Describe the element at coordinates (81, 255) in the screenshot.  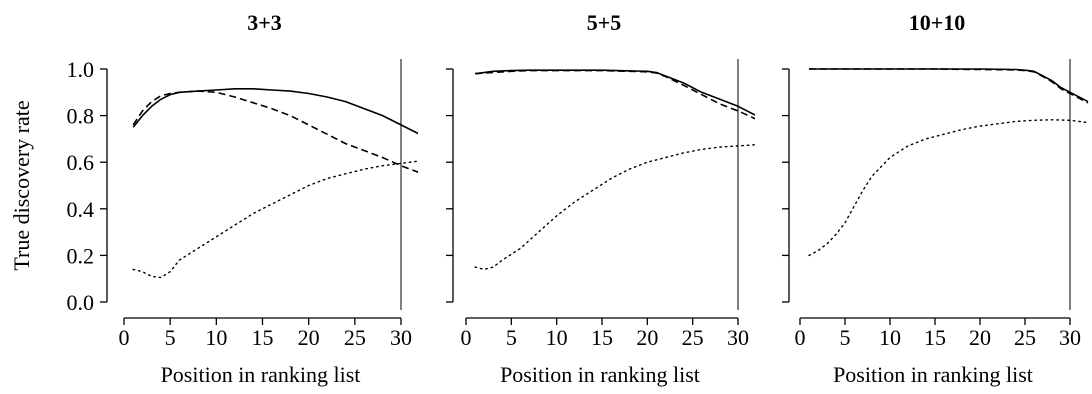
I see `y-tick-label: 0.2` at that location.